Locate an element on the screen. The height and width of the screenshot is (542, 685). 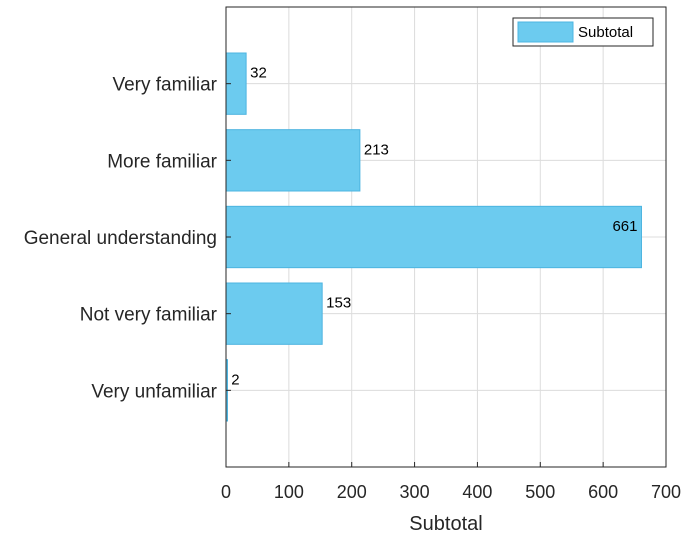
x-tick-label: 500 is located at coordinates (540, 492).